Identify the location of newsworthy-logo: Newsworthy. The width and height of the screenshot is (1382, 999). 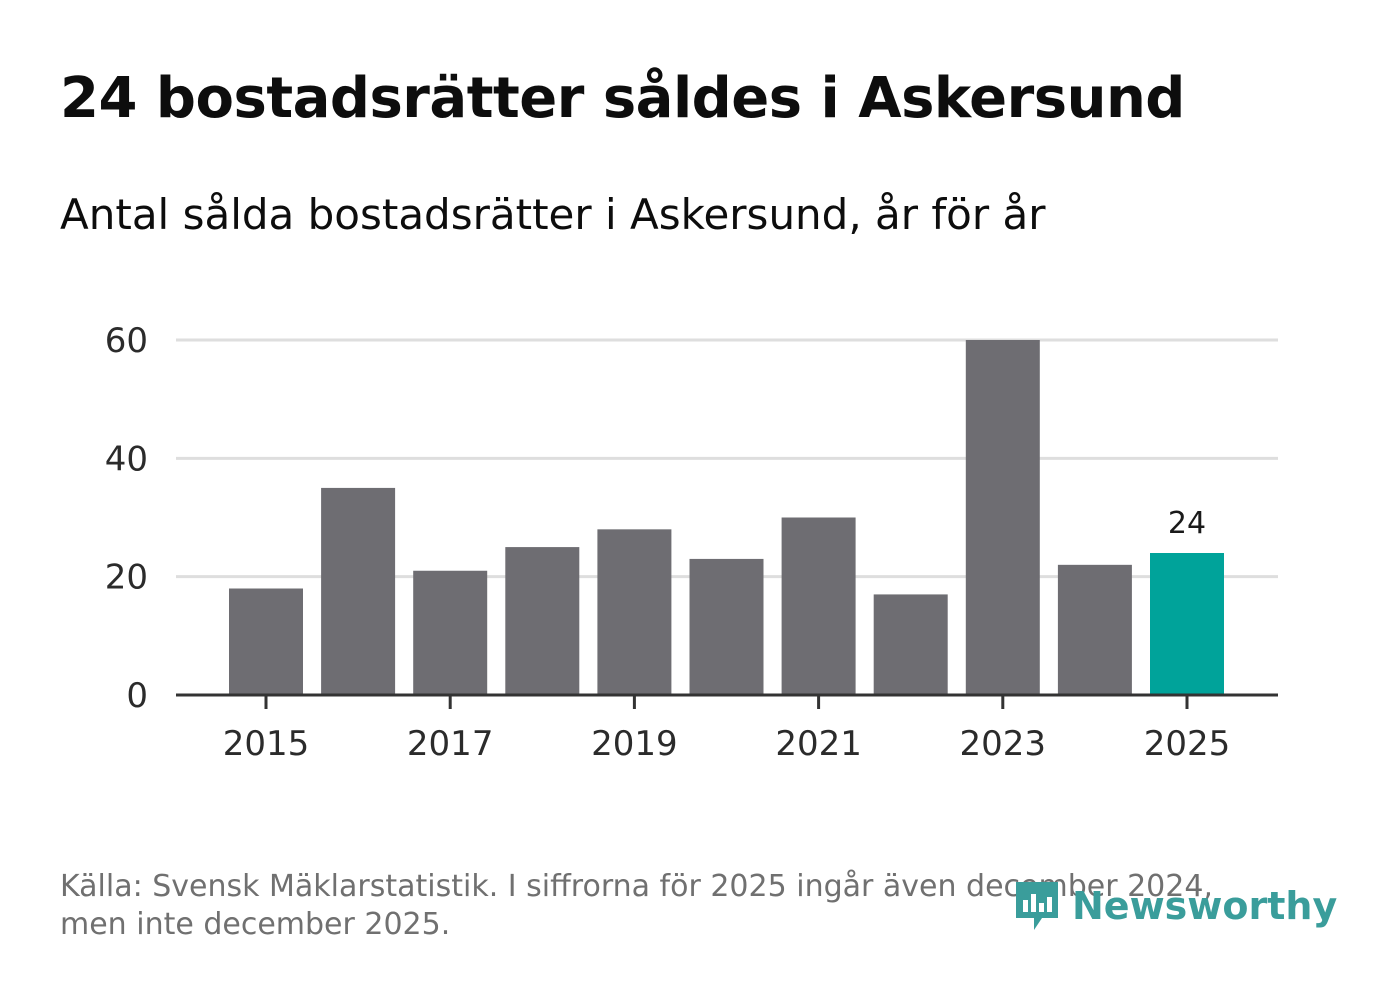
(1174, 906).